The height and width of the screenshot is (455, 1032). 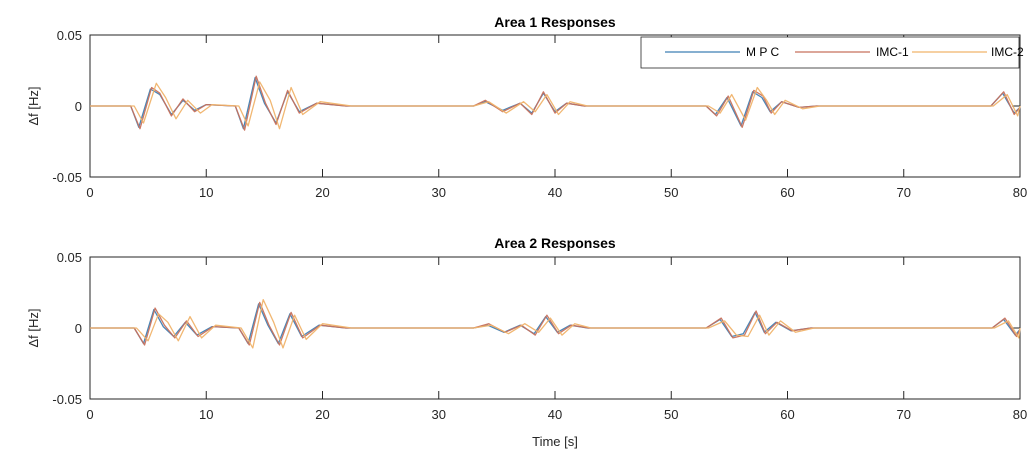 What do you see at coordinates (555, 243) in the screenshot?
I see `area2-title: Area 2 Responses` at bounding box center [555, 243].